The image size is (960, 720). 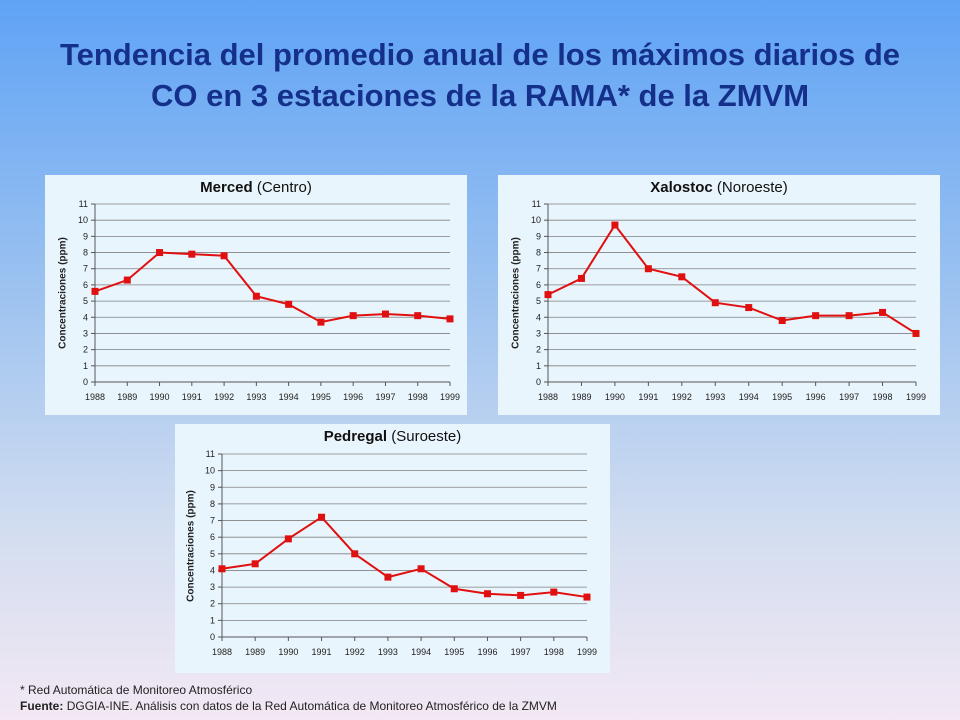 I want to click on chart-title-region: (Noroeste), so click(x=750, y=187).